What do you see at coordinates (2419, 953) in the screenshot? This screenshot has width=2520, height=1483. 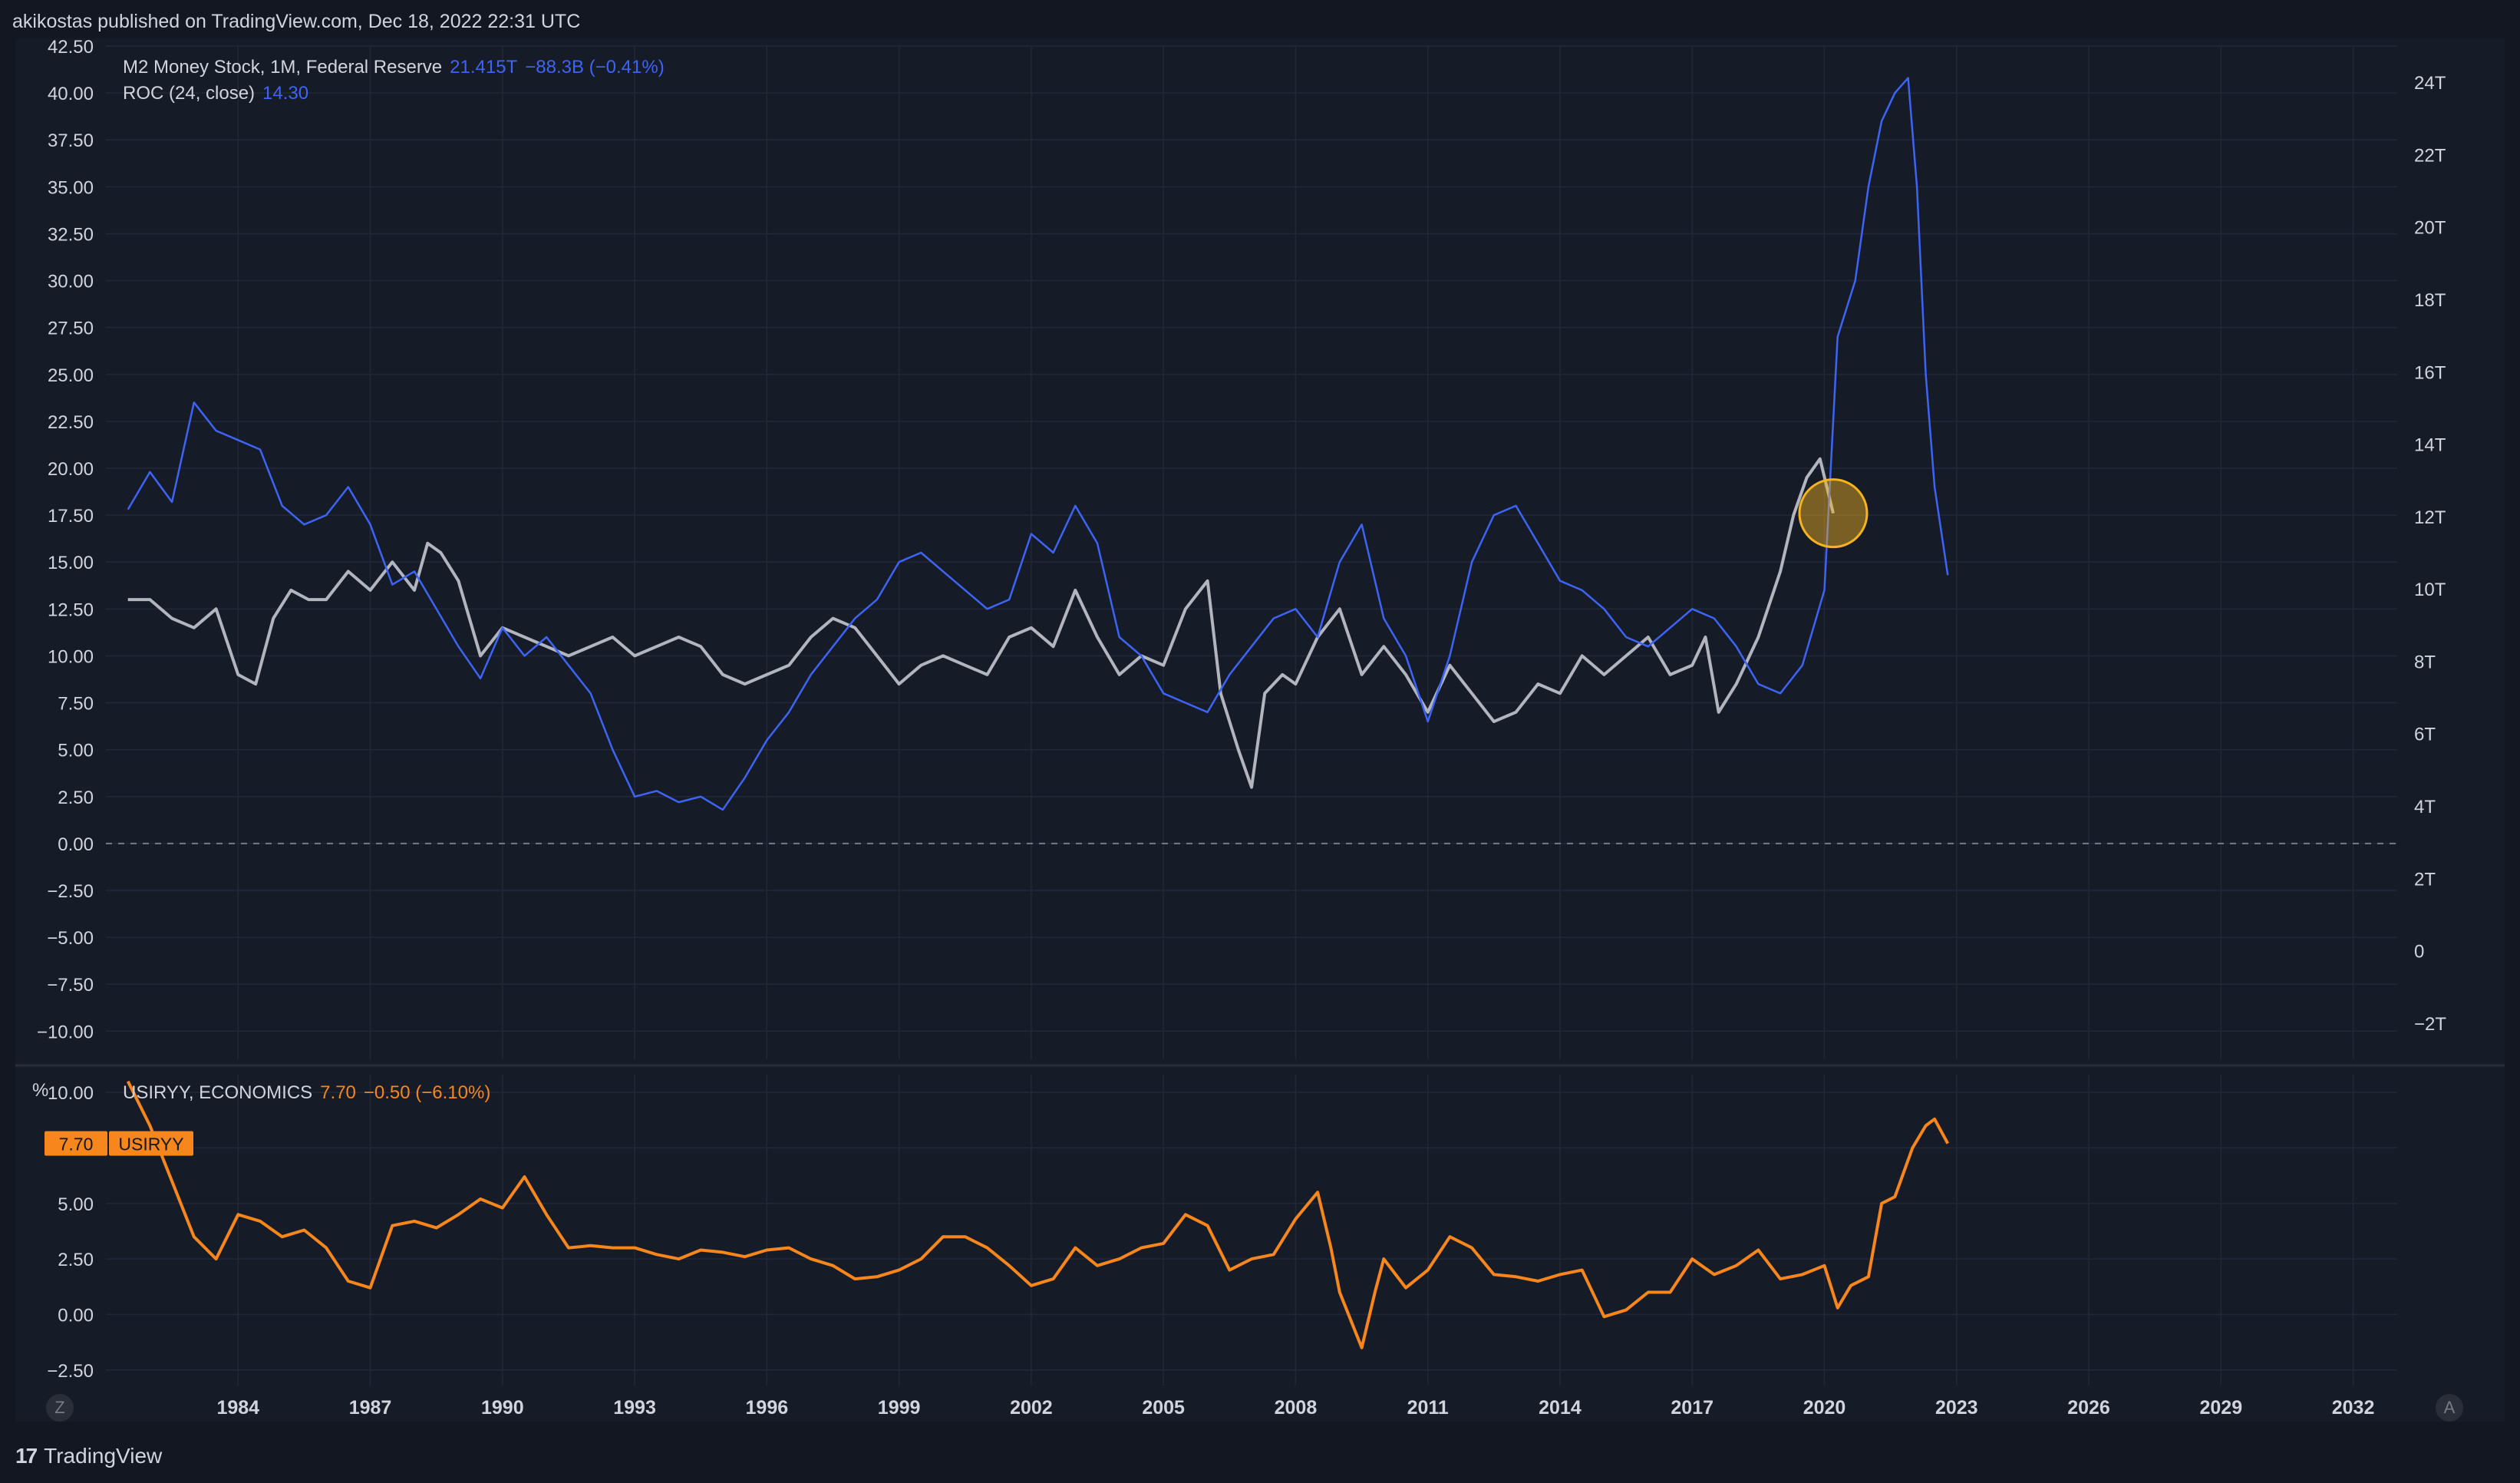 I see `right-axis-tick-label: 0` at bounding box center [2419, 953].